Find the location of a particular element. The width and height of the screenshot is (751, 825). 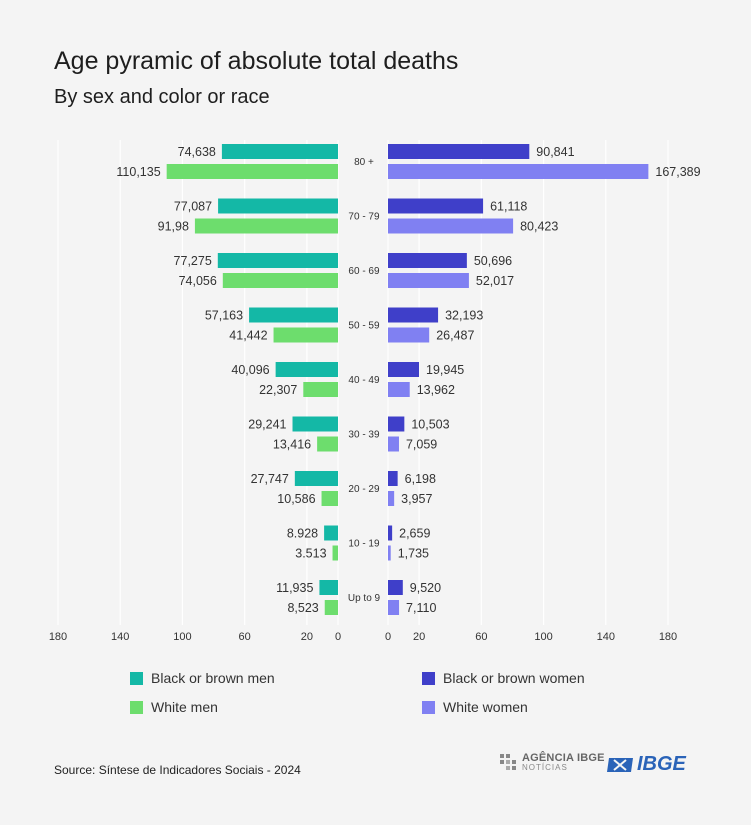

ibge-logo: IBGE is located at coordinates (645, 764).